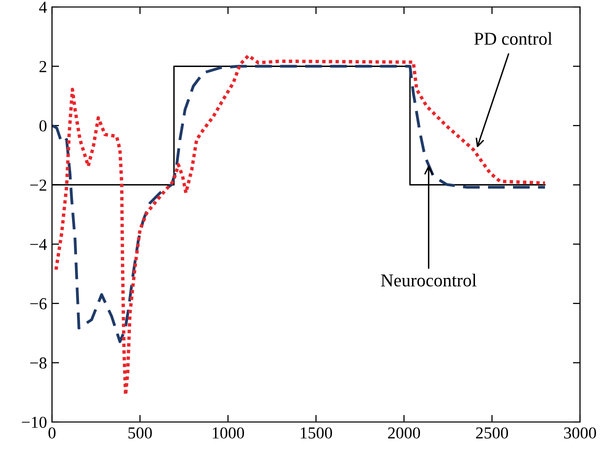 This screenshot has width=602, height=459. What do you see at coordinates (140, 433) in the screenshot?
I see `x-tick-label: 500` at bounding box center [140, 433].